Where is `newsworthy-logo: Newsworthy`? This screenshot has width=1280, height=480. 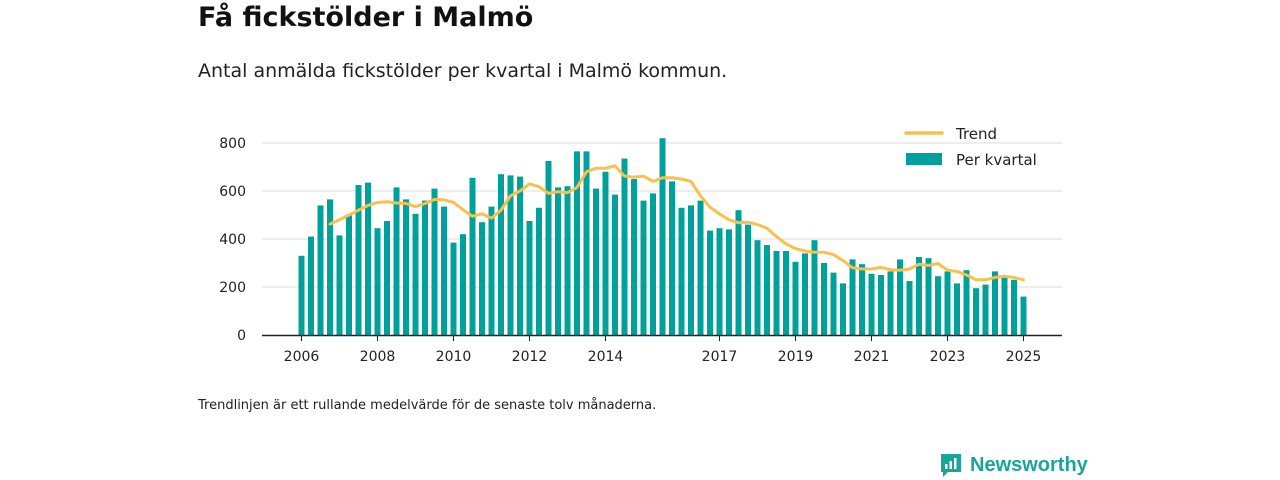 newsworthy-logo: Newsworthy is located at coordinates (1013, 465).